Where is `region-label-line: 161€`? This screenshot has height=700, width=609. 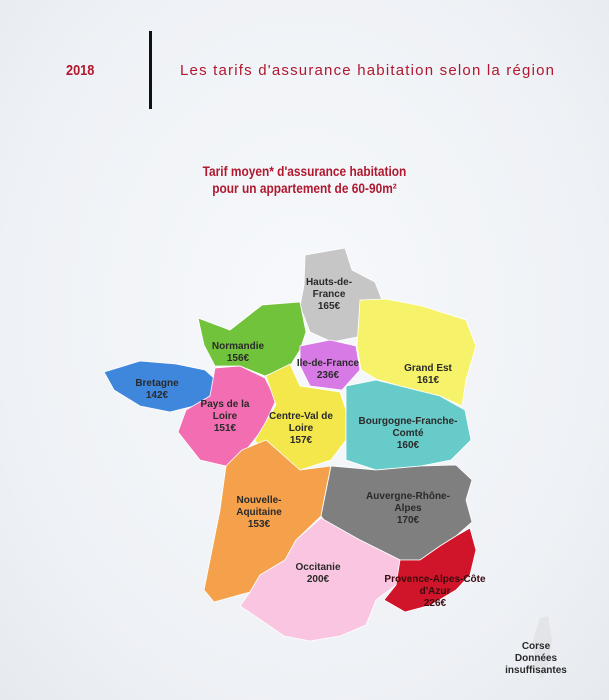
region-label-line: 161€ is located at coordinates (428, 380).